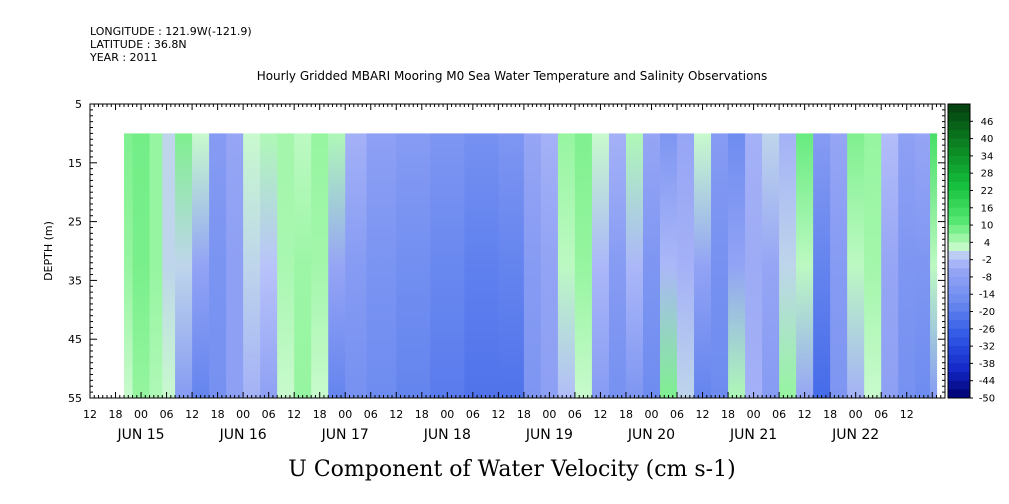 This screenshot has height=504, width=1009. I want to click on colorbar-label: -38, so click(987, 364).